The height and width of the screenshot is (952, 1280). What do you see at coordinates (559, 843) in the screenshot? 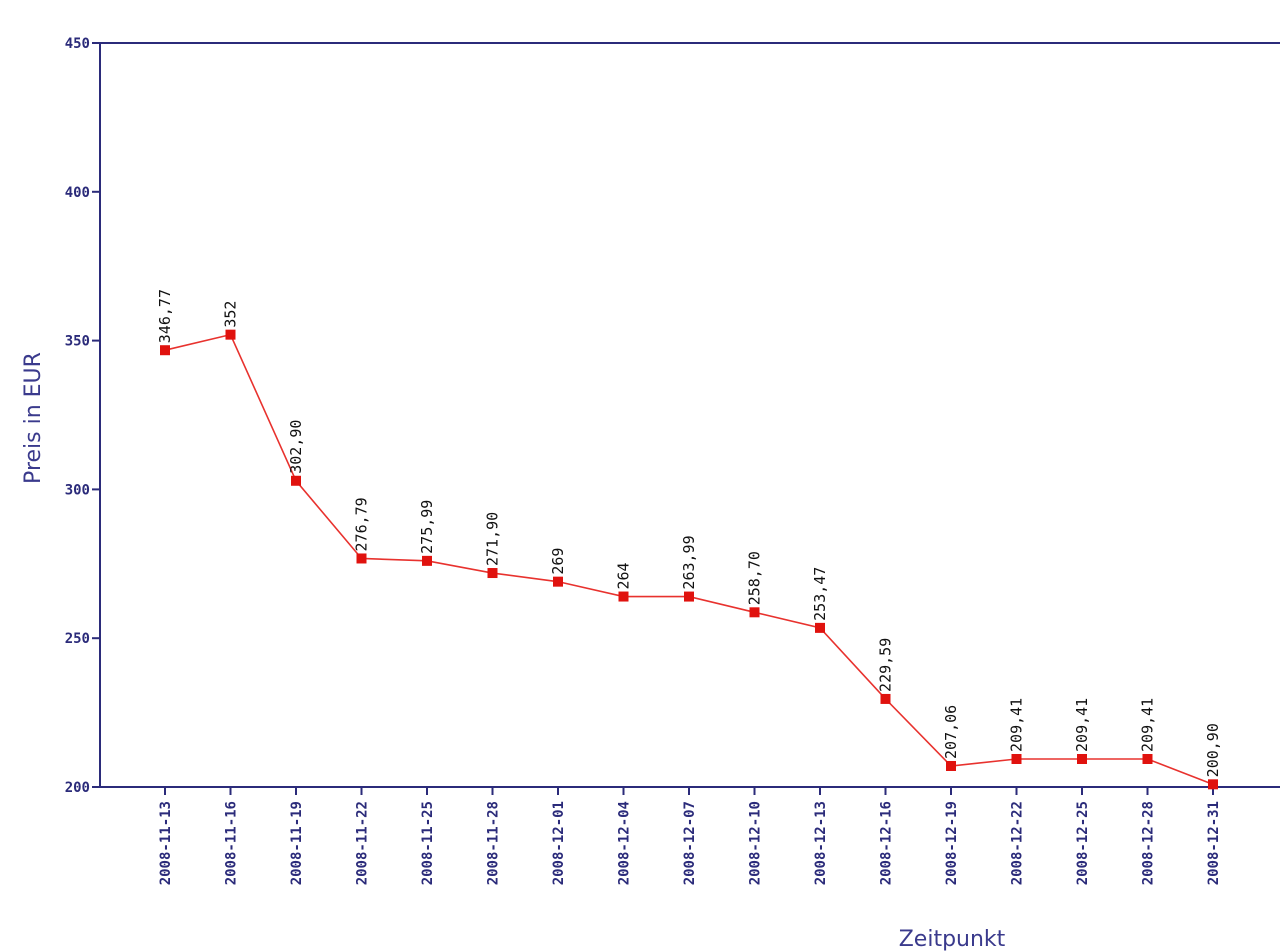
I see `x-tick-label: 2008-12-01` at bounding box center [559, 843].